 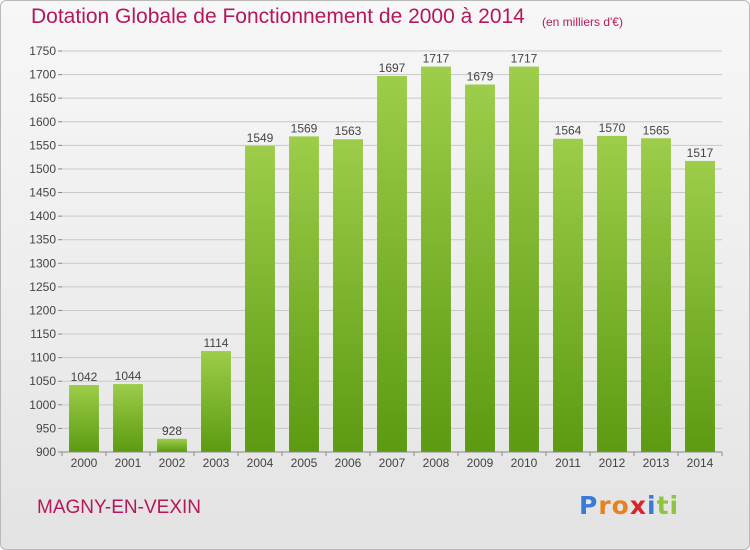 What do you see at coordinates (42, 145) in the screenshot?
I see `y-tick-label: 1550` at bounding box center [42, 145].